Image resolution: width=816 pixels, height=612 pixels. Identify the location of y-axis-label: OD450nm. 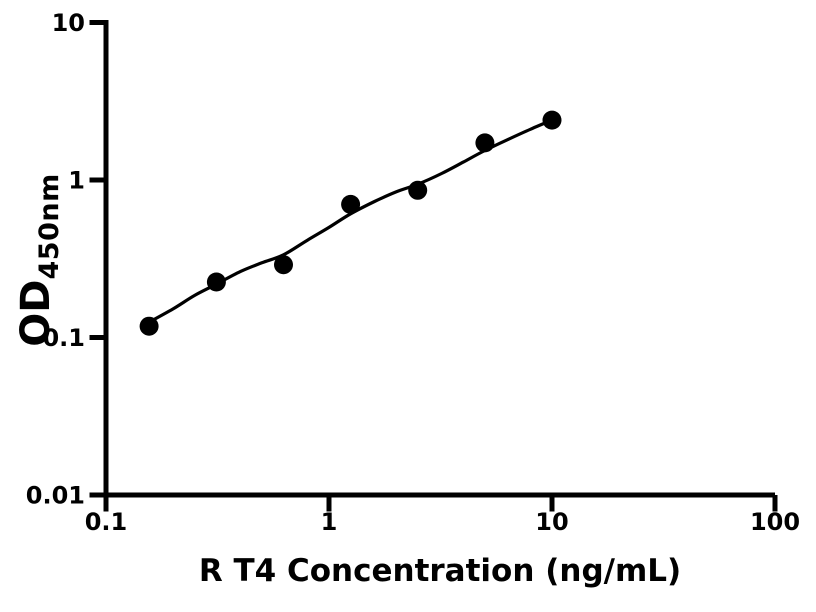
(36, 260).